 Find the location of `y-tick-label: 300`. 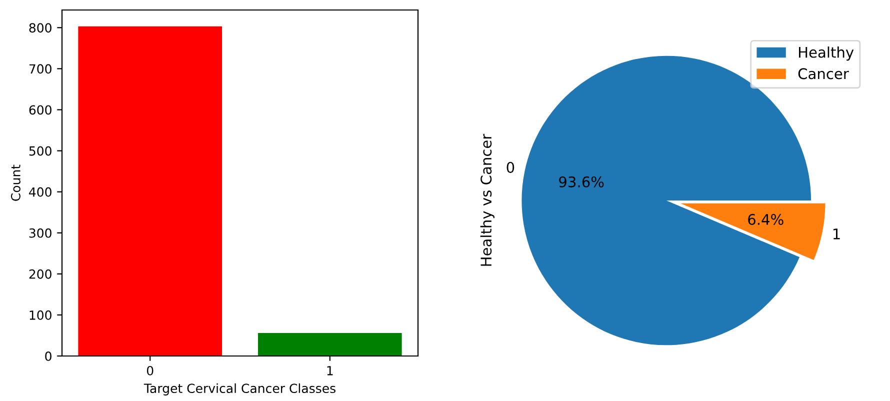

y-tick-label: 300 is located at coordinates (40, 233).